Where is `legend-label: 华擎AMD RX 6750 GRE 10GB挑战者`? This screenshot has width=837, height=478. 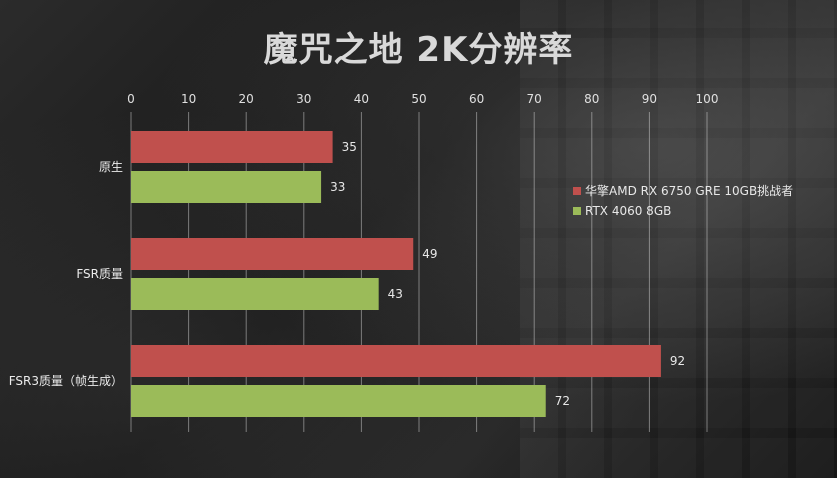 legend-label: 华擎AMD RX 6750 GRE 10GB挑战者 is located at coordinates (689, 190).